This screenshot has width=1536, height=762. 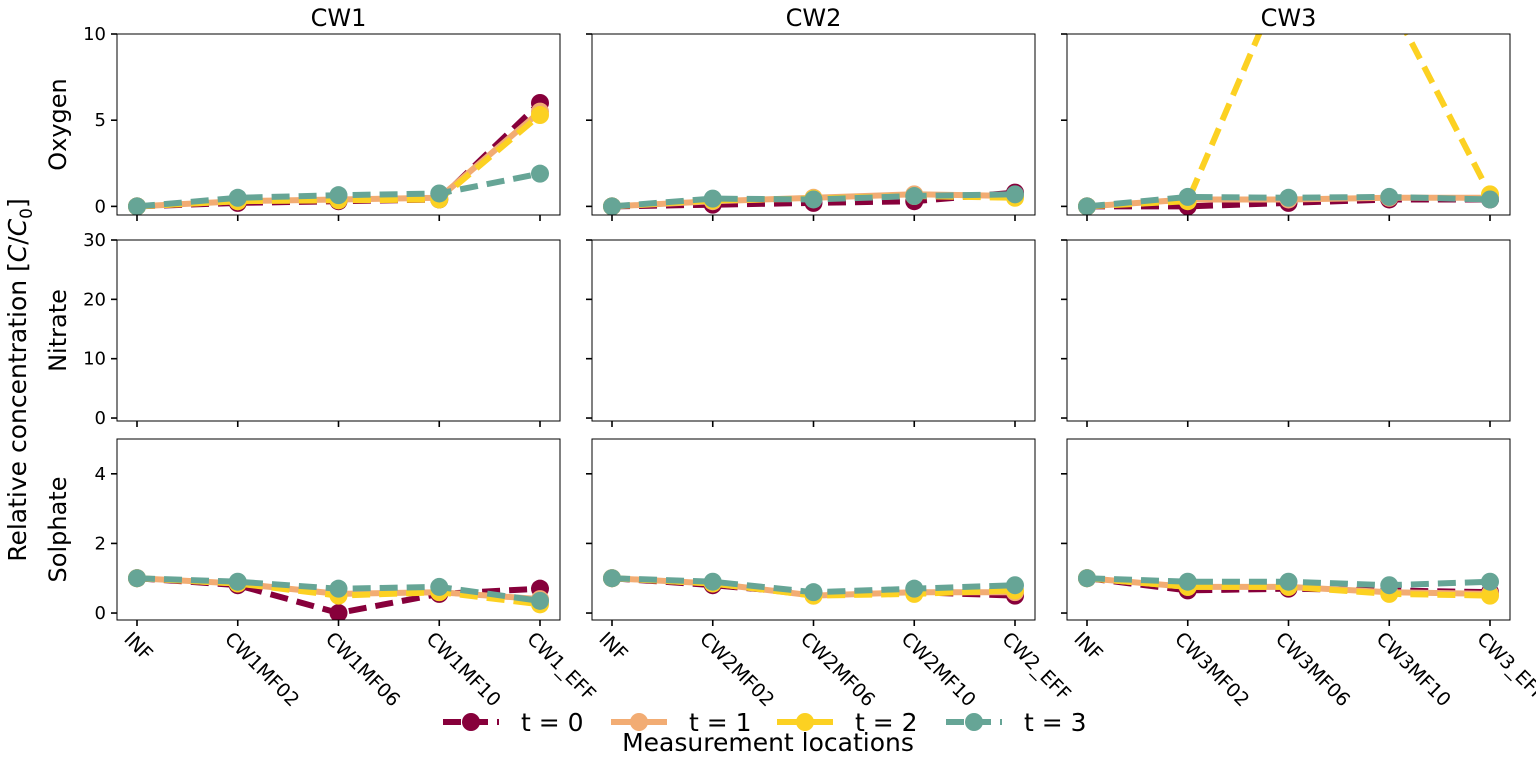 I want to click on x-tick-label: CW2_EFF, so click(x=1035, y=666).